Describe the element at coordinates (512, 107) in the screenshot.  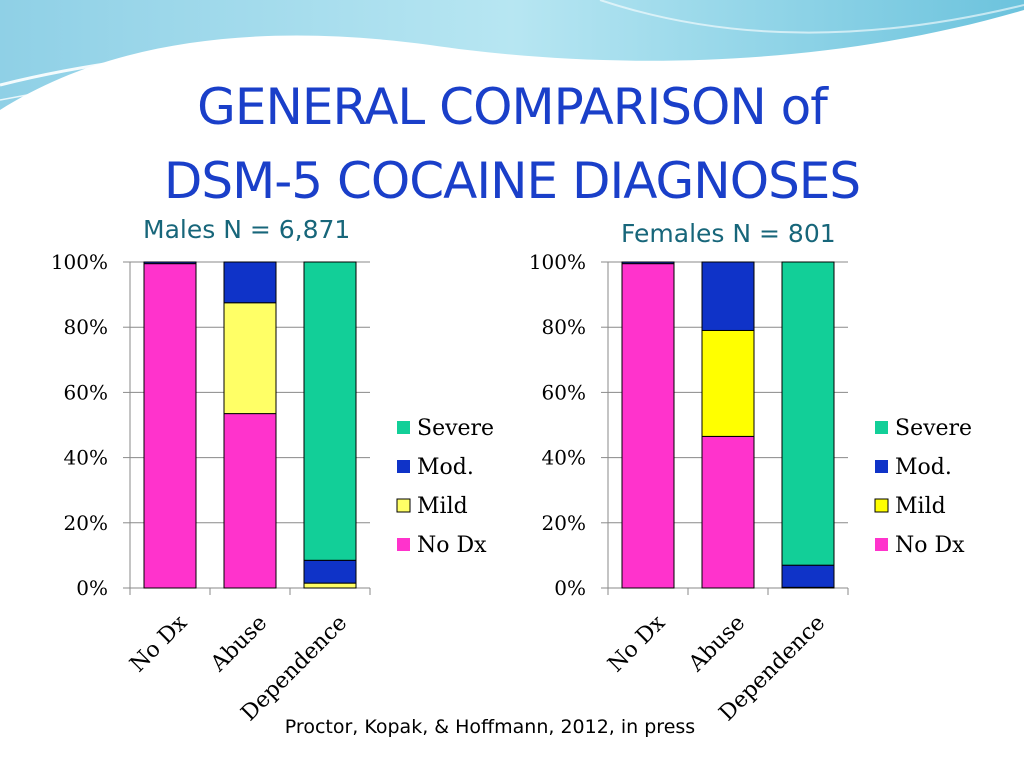
I see `slide-title-line-1: GENERAL COMPARISON of` at that location.